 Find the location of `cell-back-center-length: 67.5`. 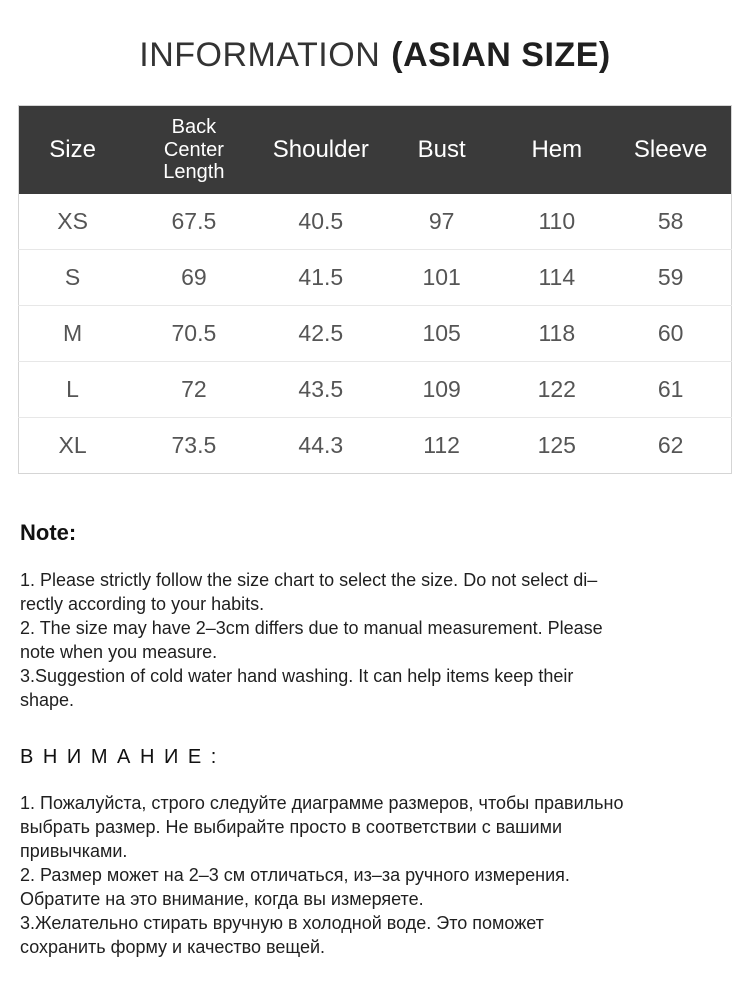

cell-back-center-length: 67.5 is located at coordinates (194, 221).